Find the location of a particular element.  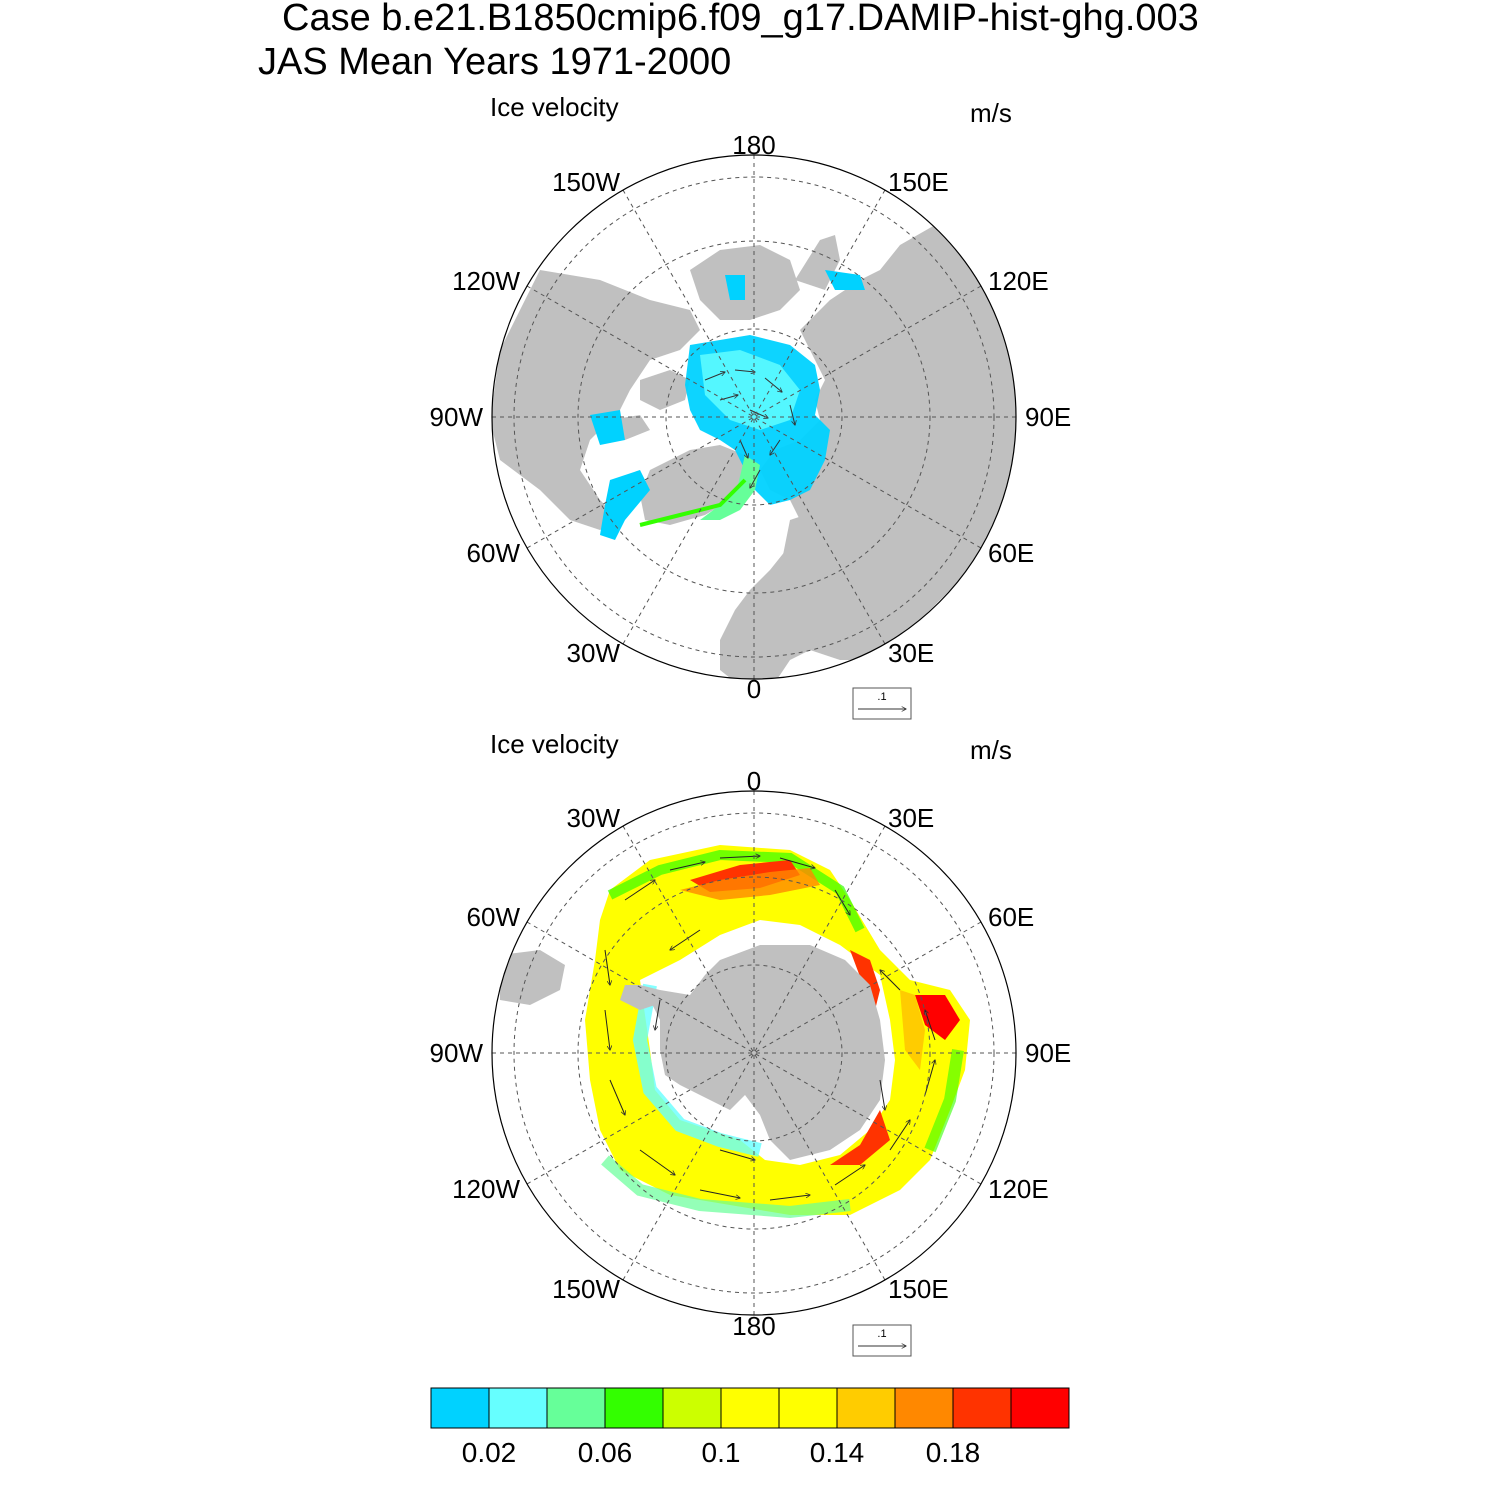

north-lon-label: 180 is located at coordinates (753, 145).